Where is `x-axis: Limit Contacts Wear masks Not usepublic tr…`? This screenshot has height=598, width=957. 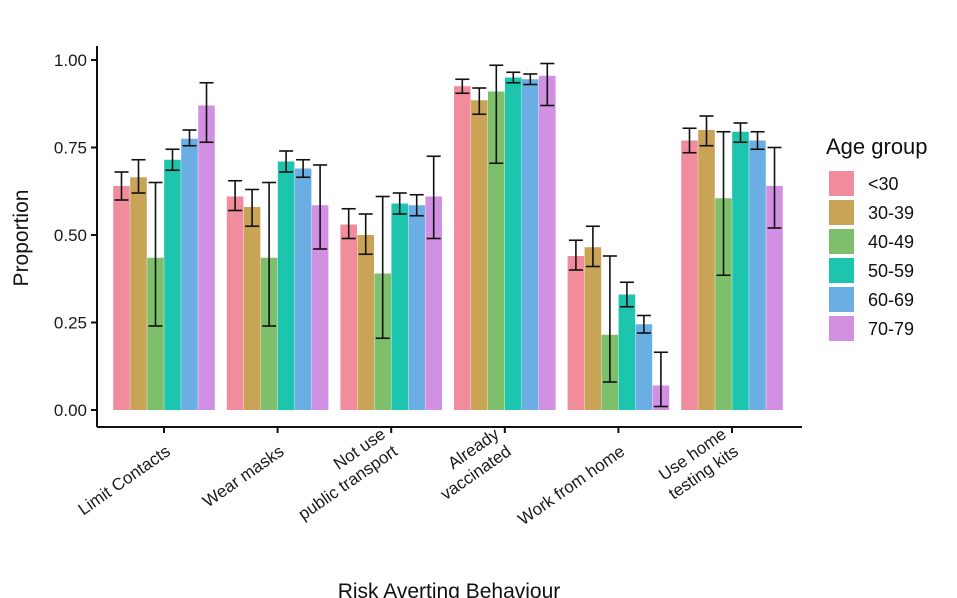 x-axis: Limit Contacts Wear masks Not usepublic tr… is located at coordinates (438, 476).